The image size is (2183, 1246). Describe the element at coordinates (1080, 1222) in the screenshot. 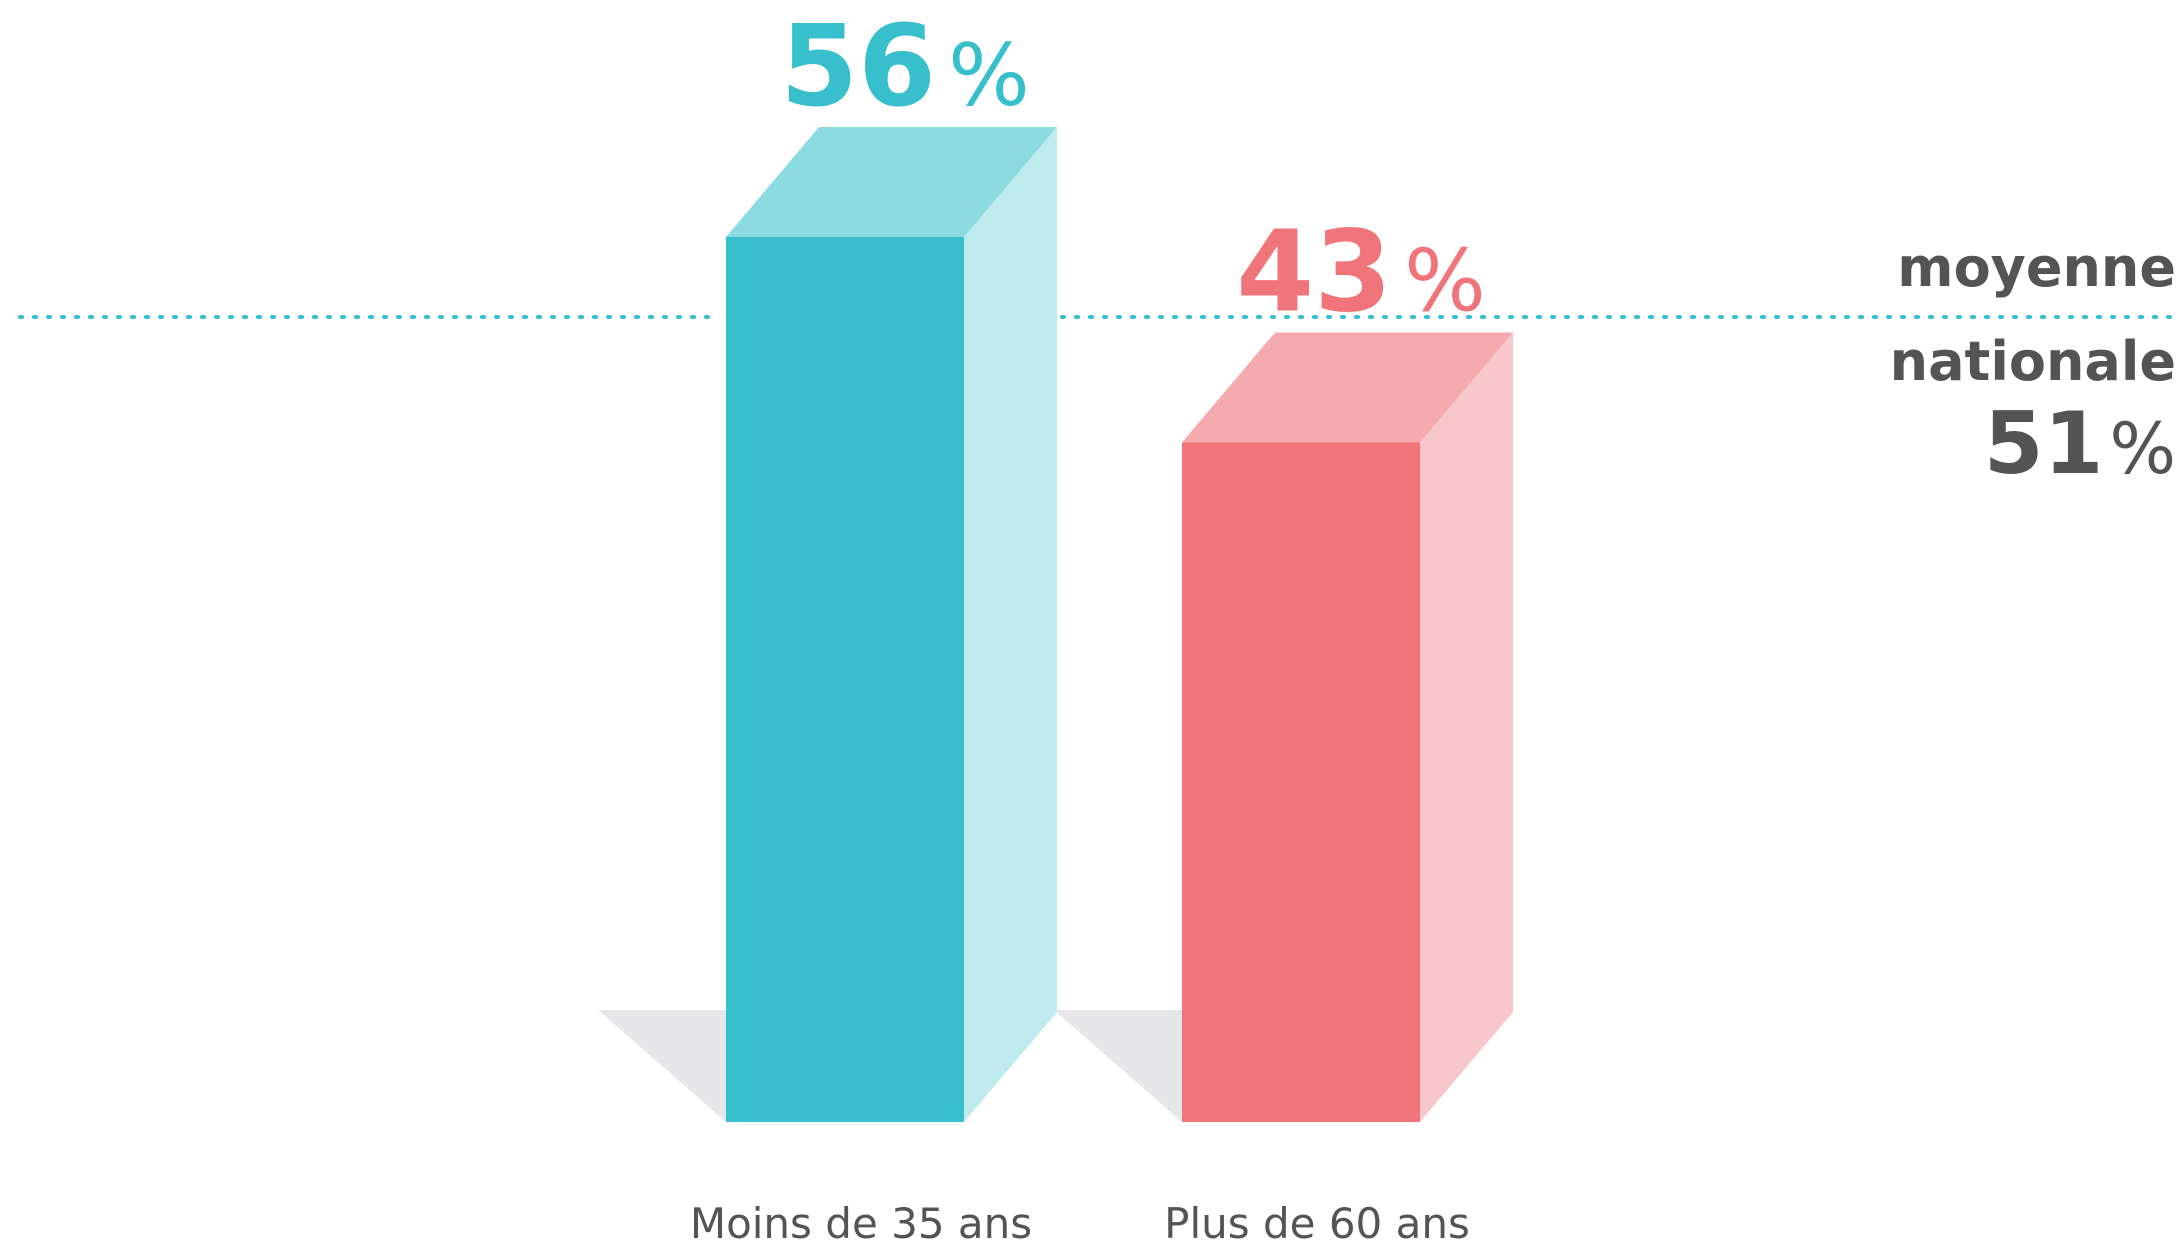

I see `category-labels: Moins de 35 ans Plus de 60 ans` at that location.